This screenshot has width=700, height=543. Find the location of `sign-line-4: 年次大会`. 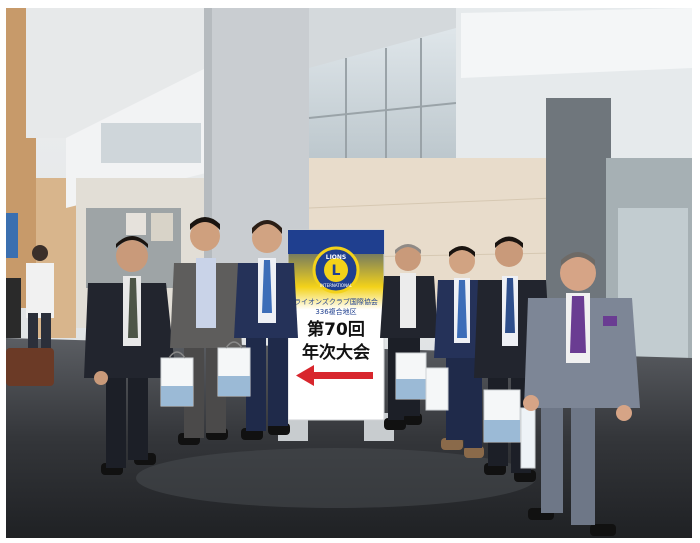

sign-line-4: 年次大会 is located at coordinates (336, 352).